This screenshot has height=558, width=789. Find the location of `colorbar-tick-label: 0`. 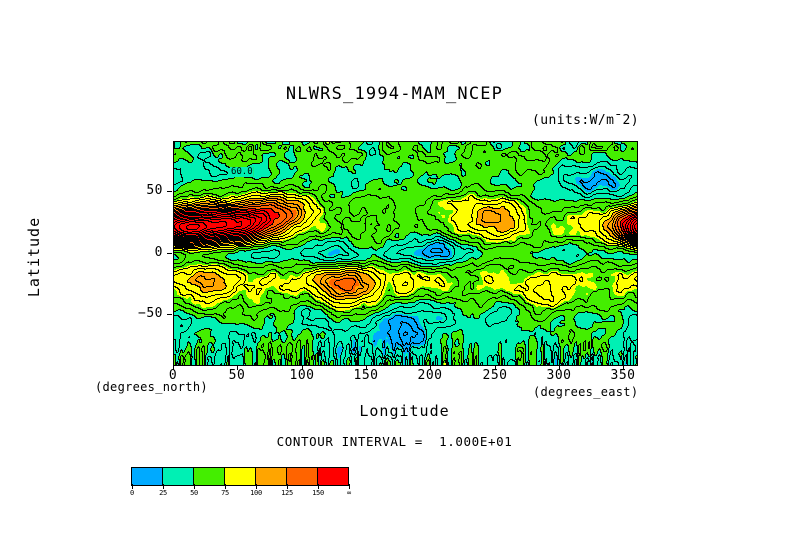

colorbar-tick-label: 0 is located at coordinates (132, 493).